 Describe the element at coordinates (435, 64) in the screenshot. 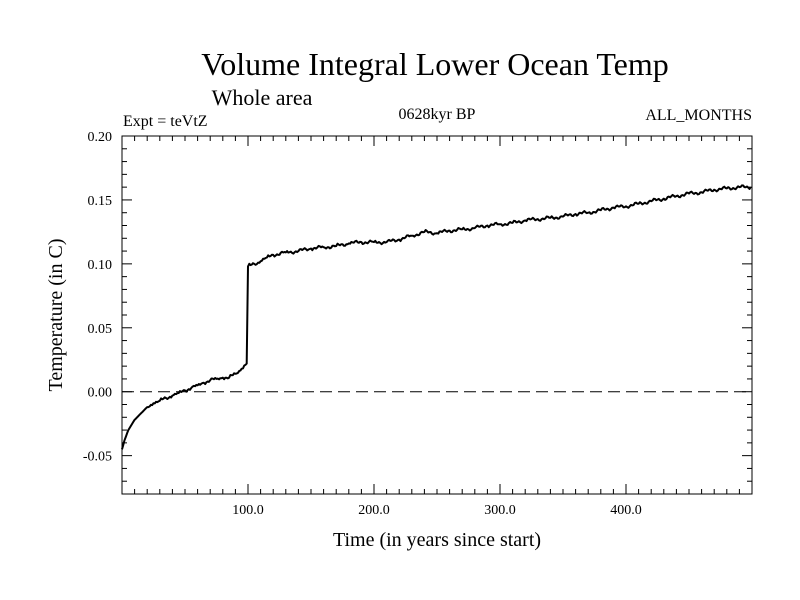

I see `chart-title: Volume Integral Lower Ocean Temp` at that location.